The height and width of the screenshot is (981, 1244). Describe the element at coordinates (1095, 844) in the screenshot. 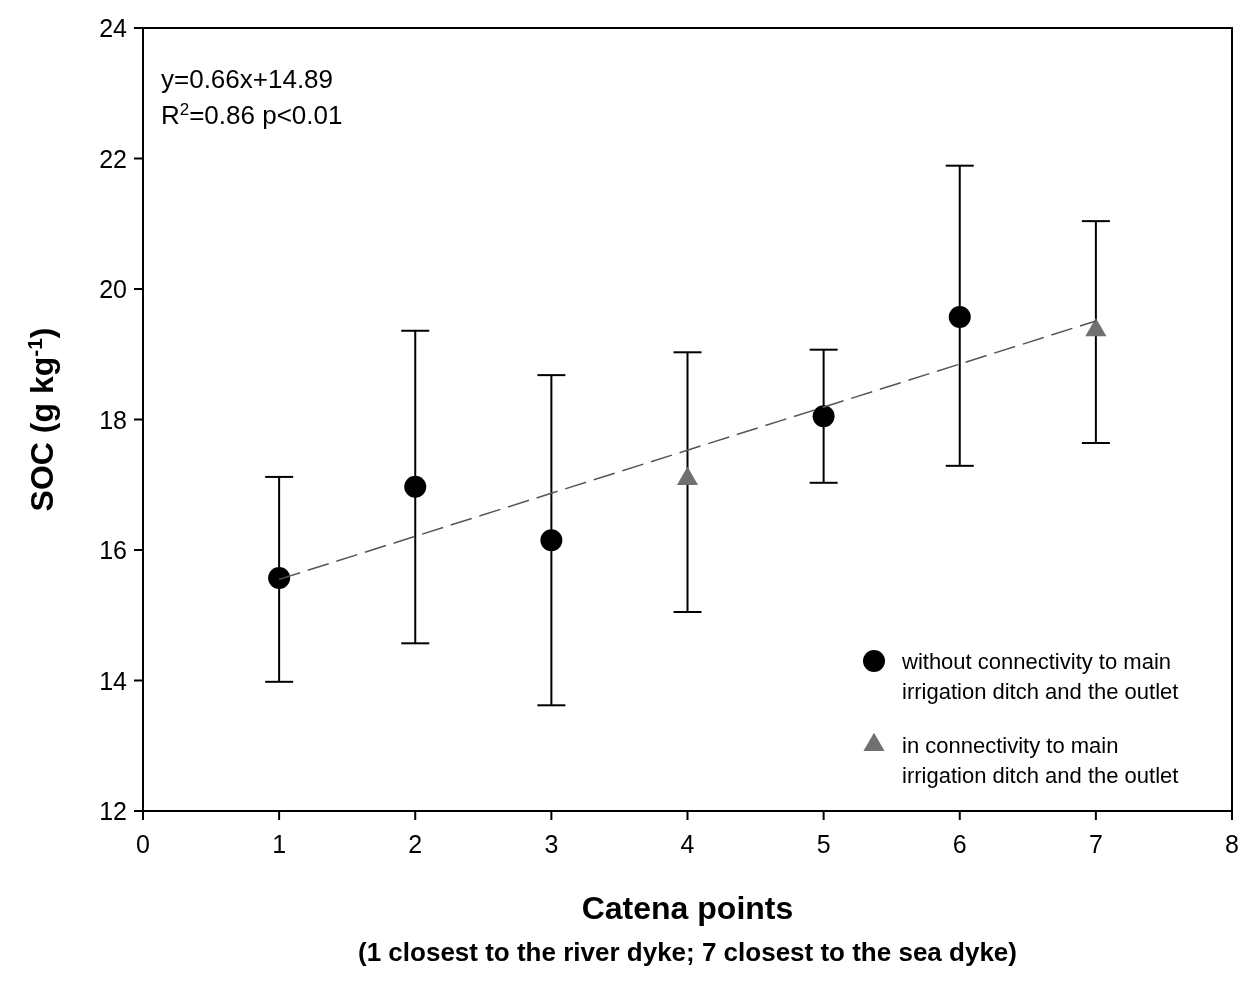

I see `x-tick-label: 7` at that location.